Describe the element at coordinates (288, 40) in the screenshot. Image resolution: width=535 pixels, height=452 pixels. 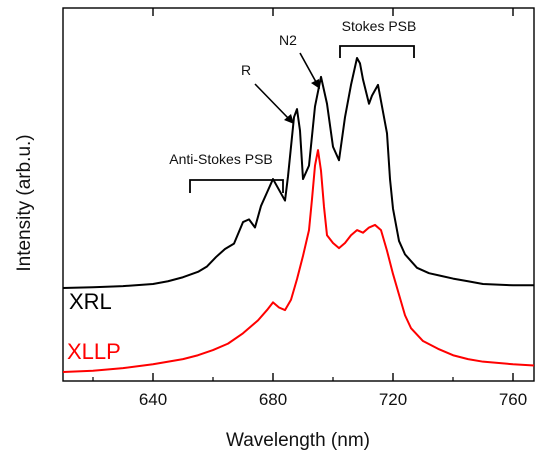
I see `annotation-n2-label: N2` at that location.